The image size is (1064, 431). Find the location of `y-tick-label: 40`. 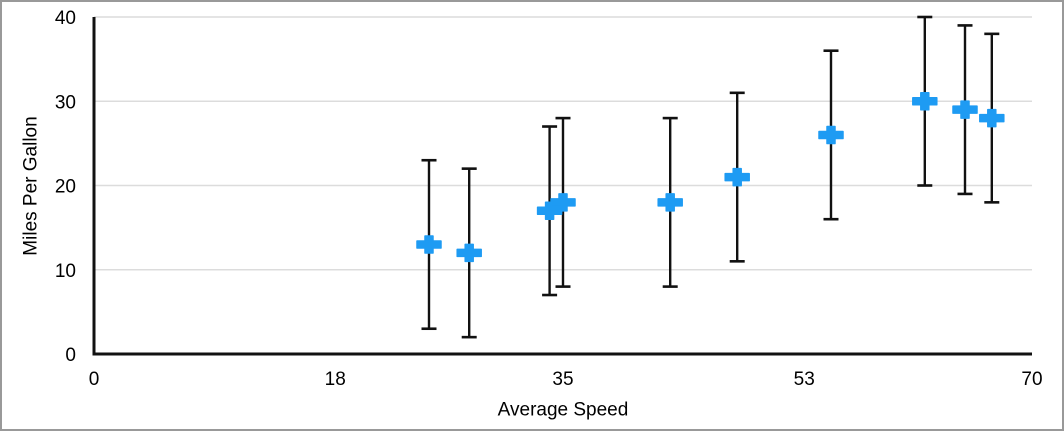

y-tick-label: 40 is located at coordinates (65, 18).